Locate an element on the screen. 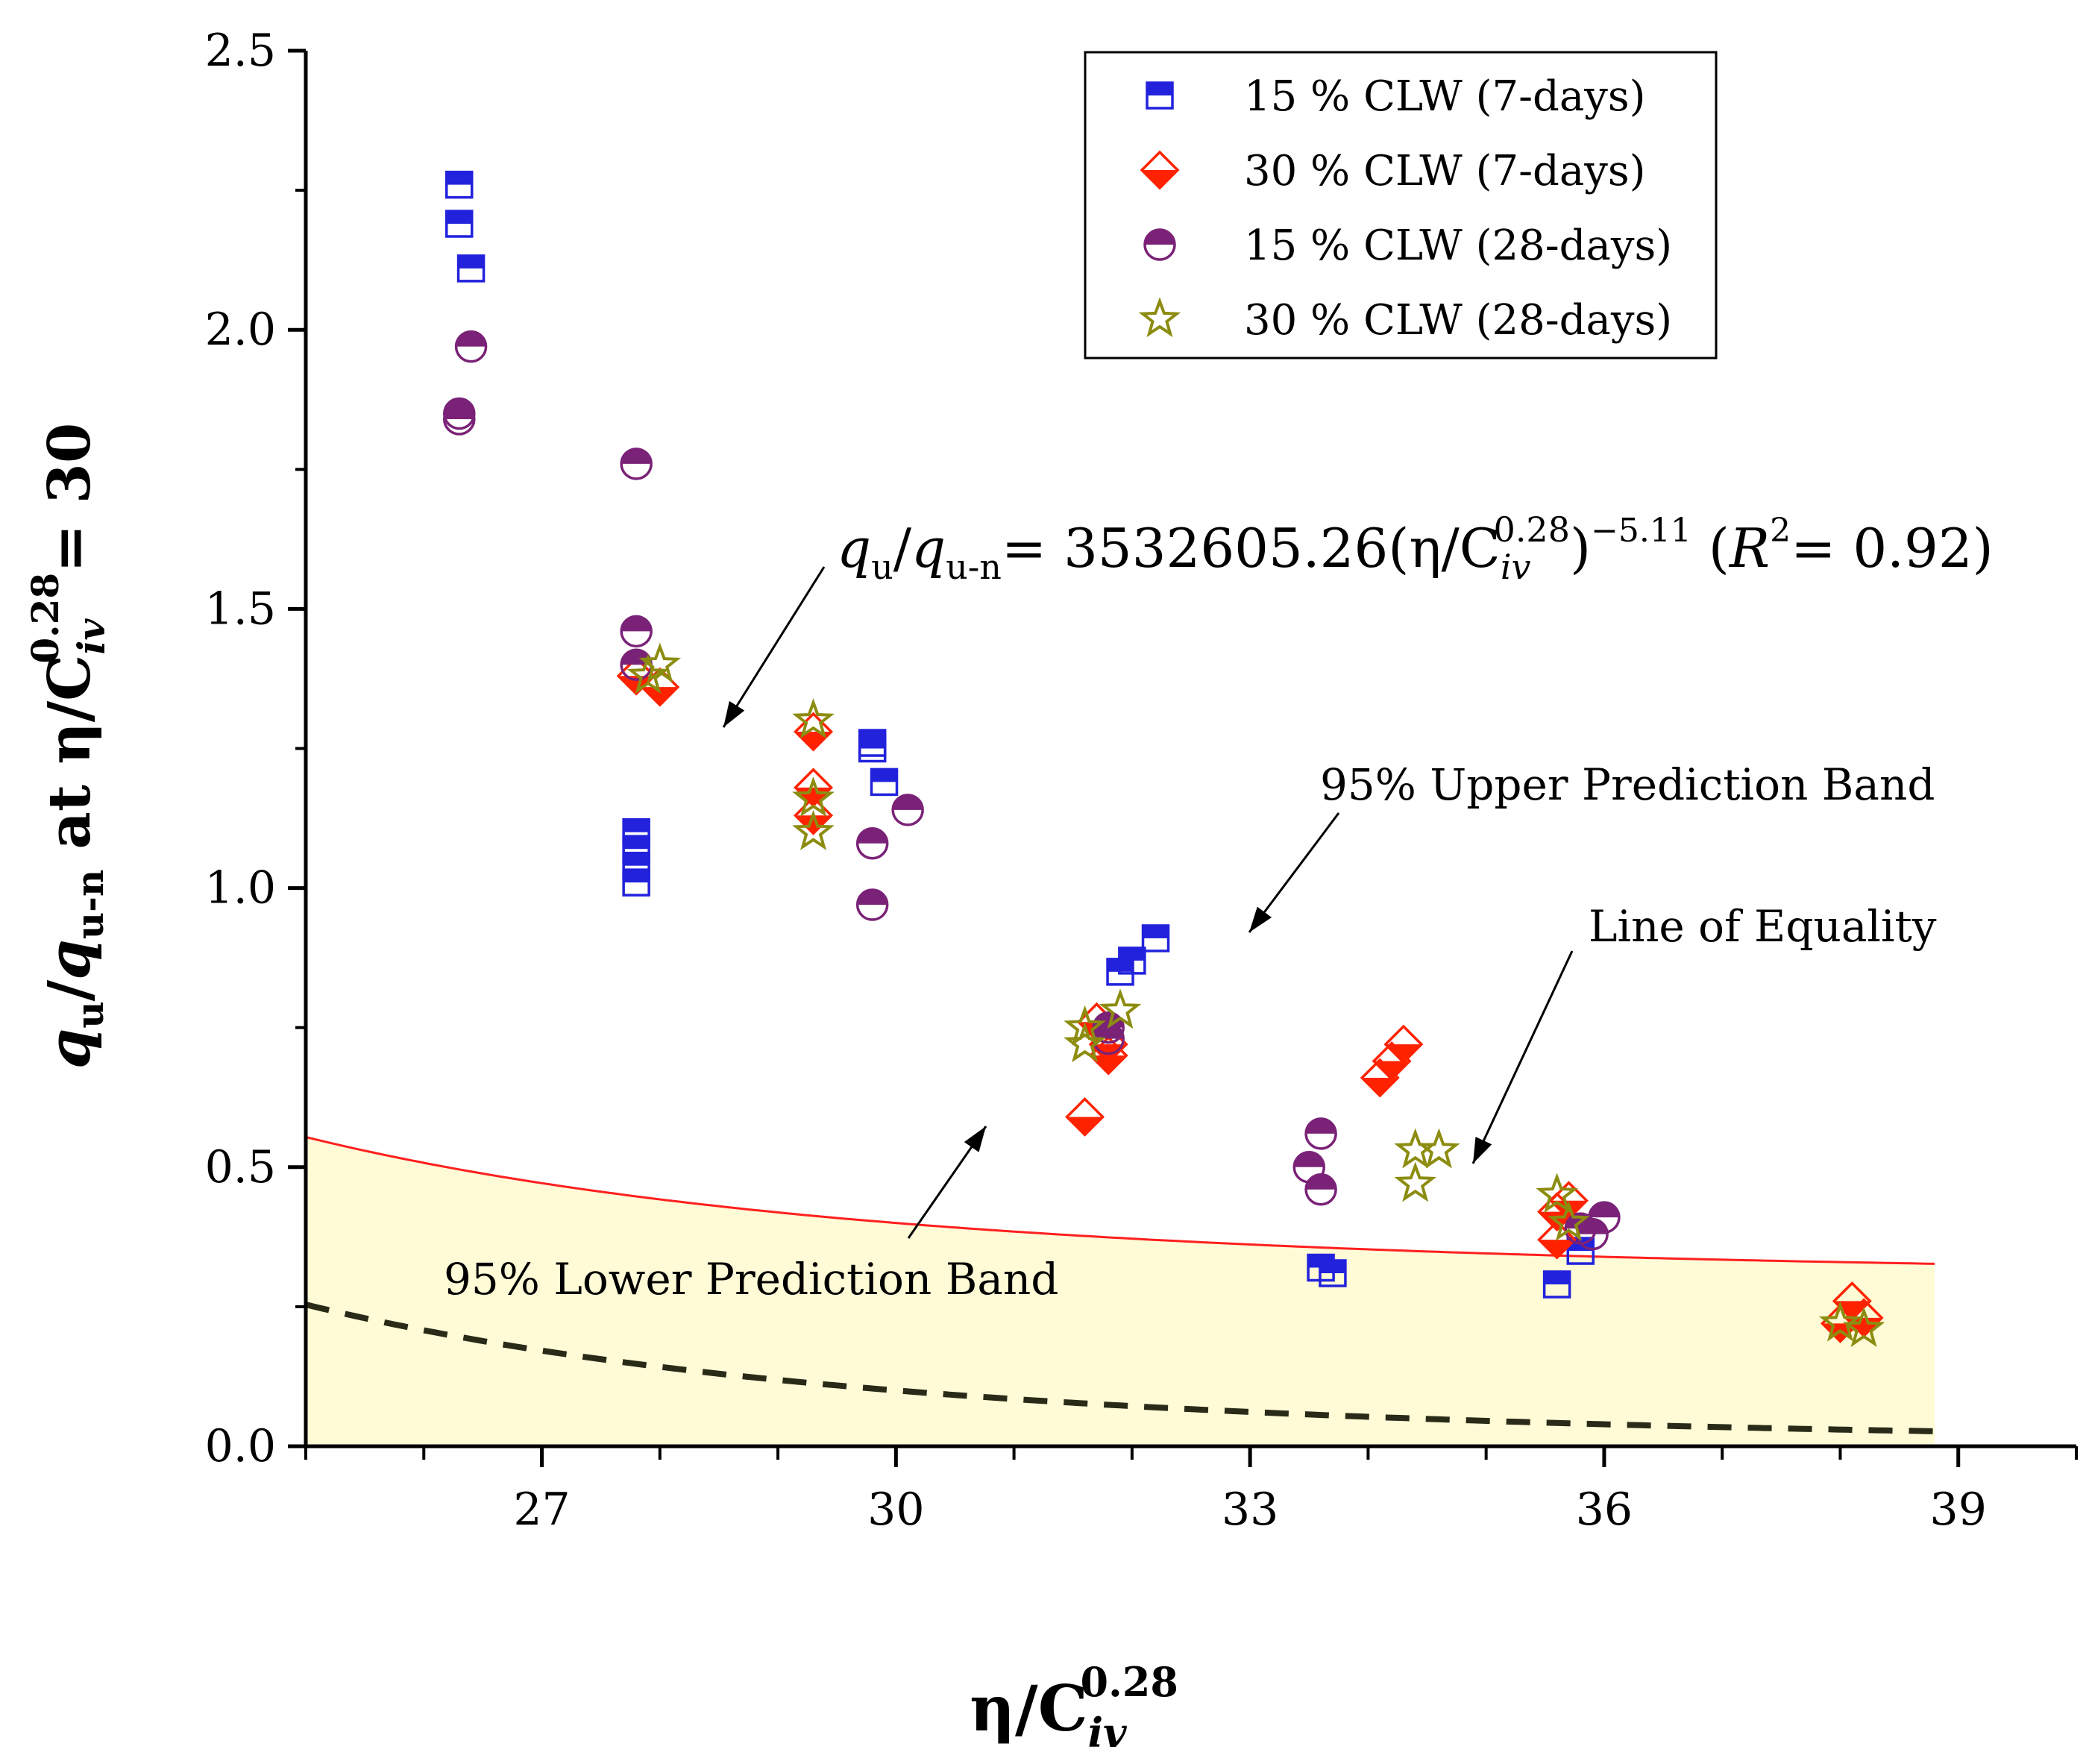 This screenshot has width=2089, height=1764. upper-band-arrow is located at coordinates (1294, 872).